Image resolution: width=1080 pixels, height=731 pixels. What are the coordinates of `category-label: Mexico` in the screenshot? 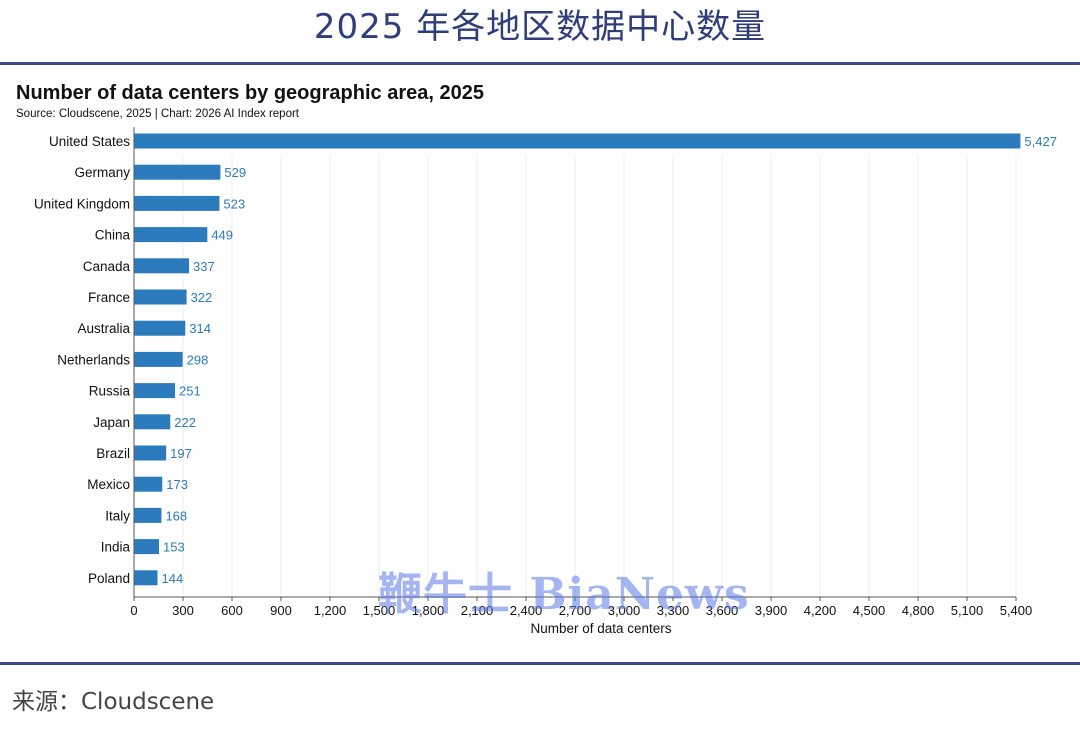 It's located at (108, 484).